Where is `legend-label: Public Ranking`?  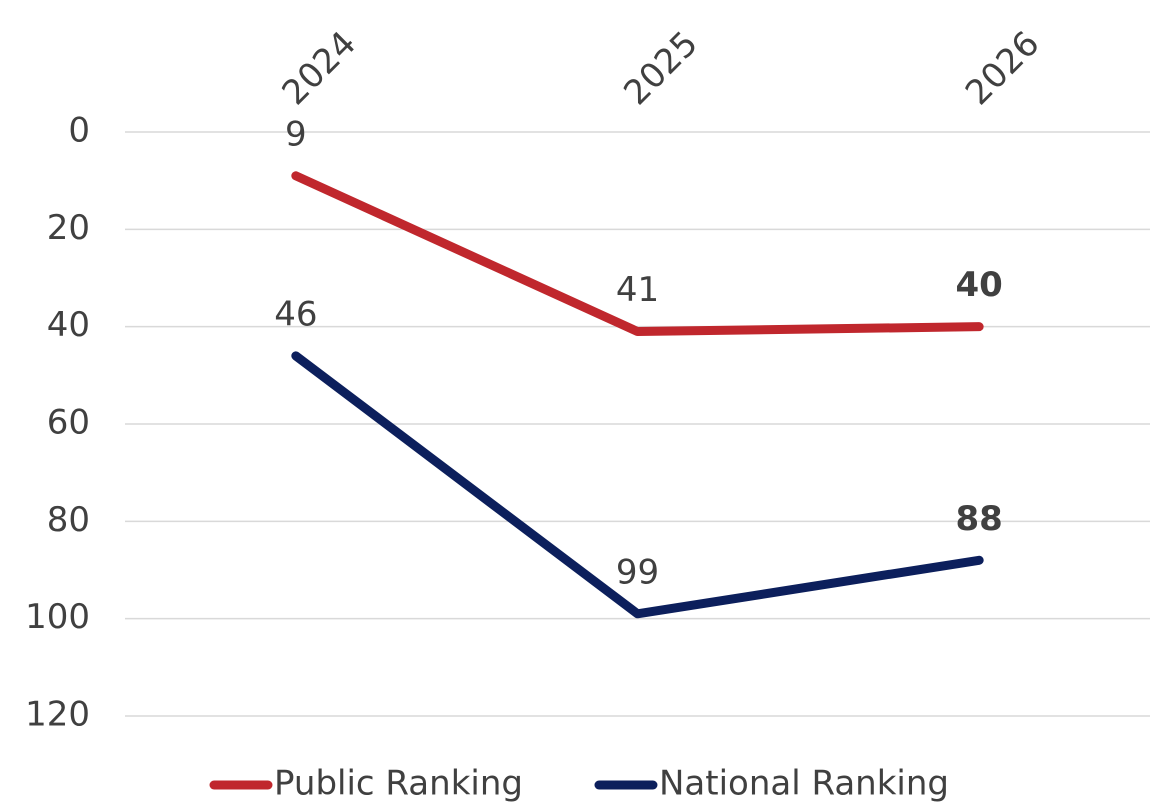
legend-label: Public Ranking is located at coordinates (398, 784).